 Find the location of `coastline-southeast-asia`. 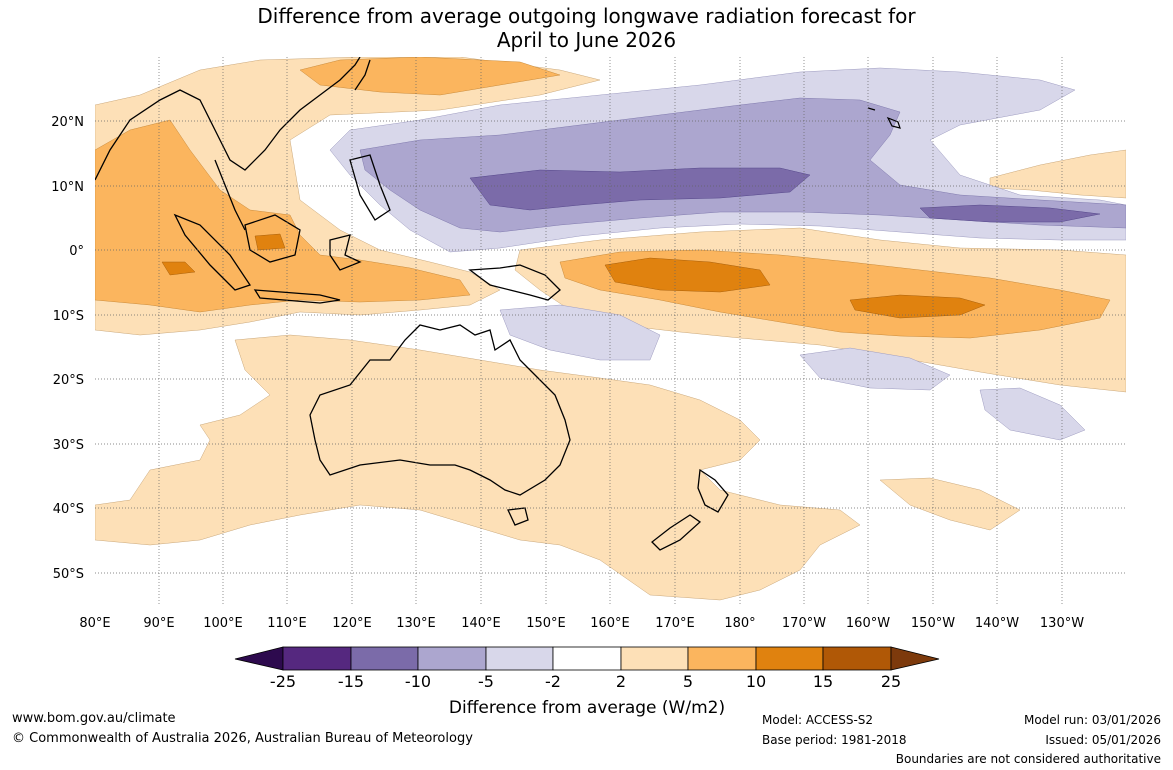

coastline-southeast-asia is located at coordinates (228, 119).